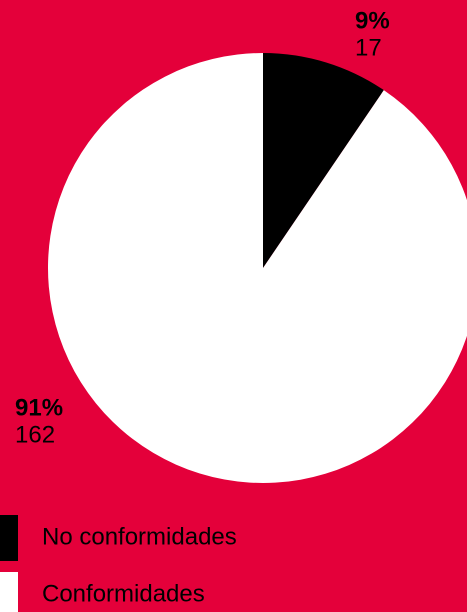  What do you see at coordinates (39, 407) in the screenshot?
I see `percent-label: 91%` at bounding box center [39, 407].